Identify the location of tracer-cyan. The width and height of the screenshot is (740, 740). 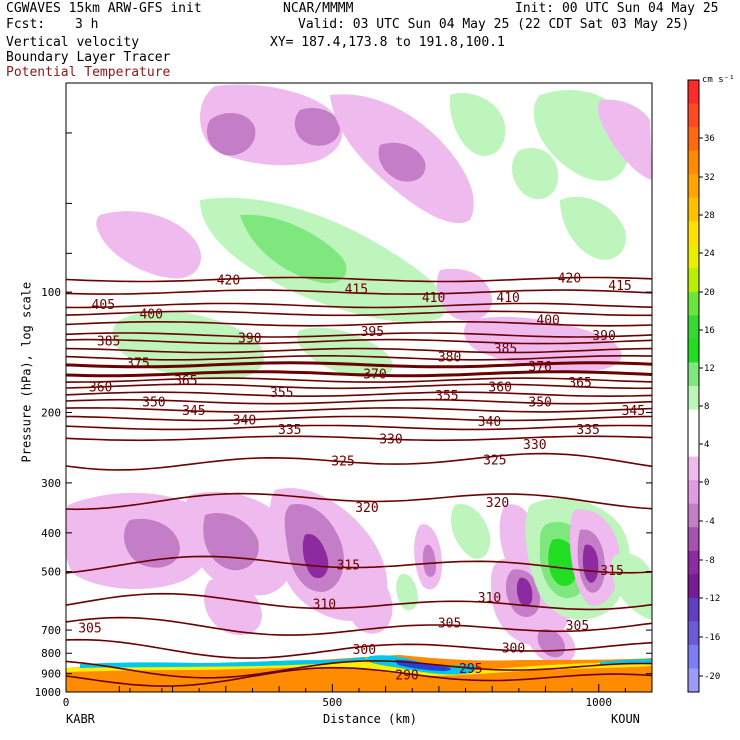
(223, 662).